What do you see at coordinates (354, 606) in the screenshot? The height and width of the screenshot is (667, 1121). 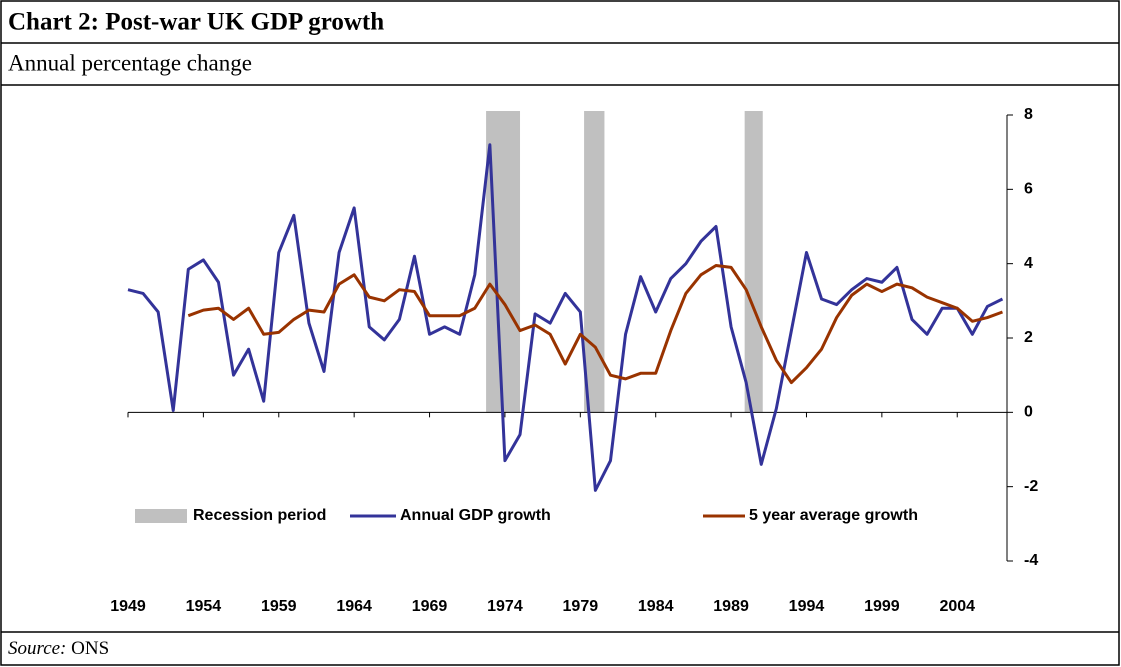 I see `x-tick-label: 1964` at bounding box center [354, 606].